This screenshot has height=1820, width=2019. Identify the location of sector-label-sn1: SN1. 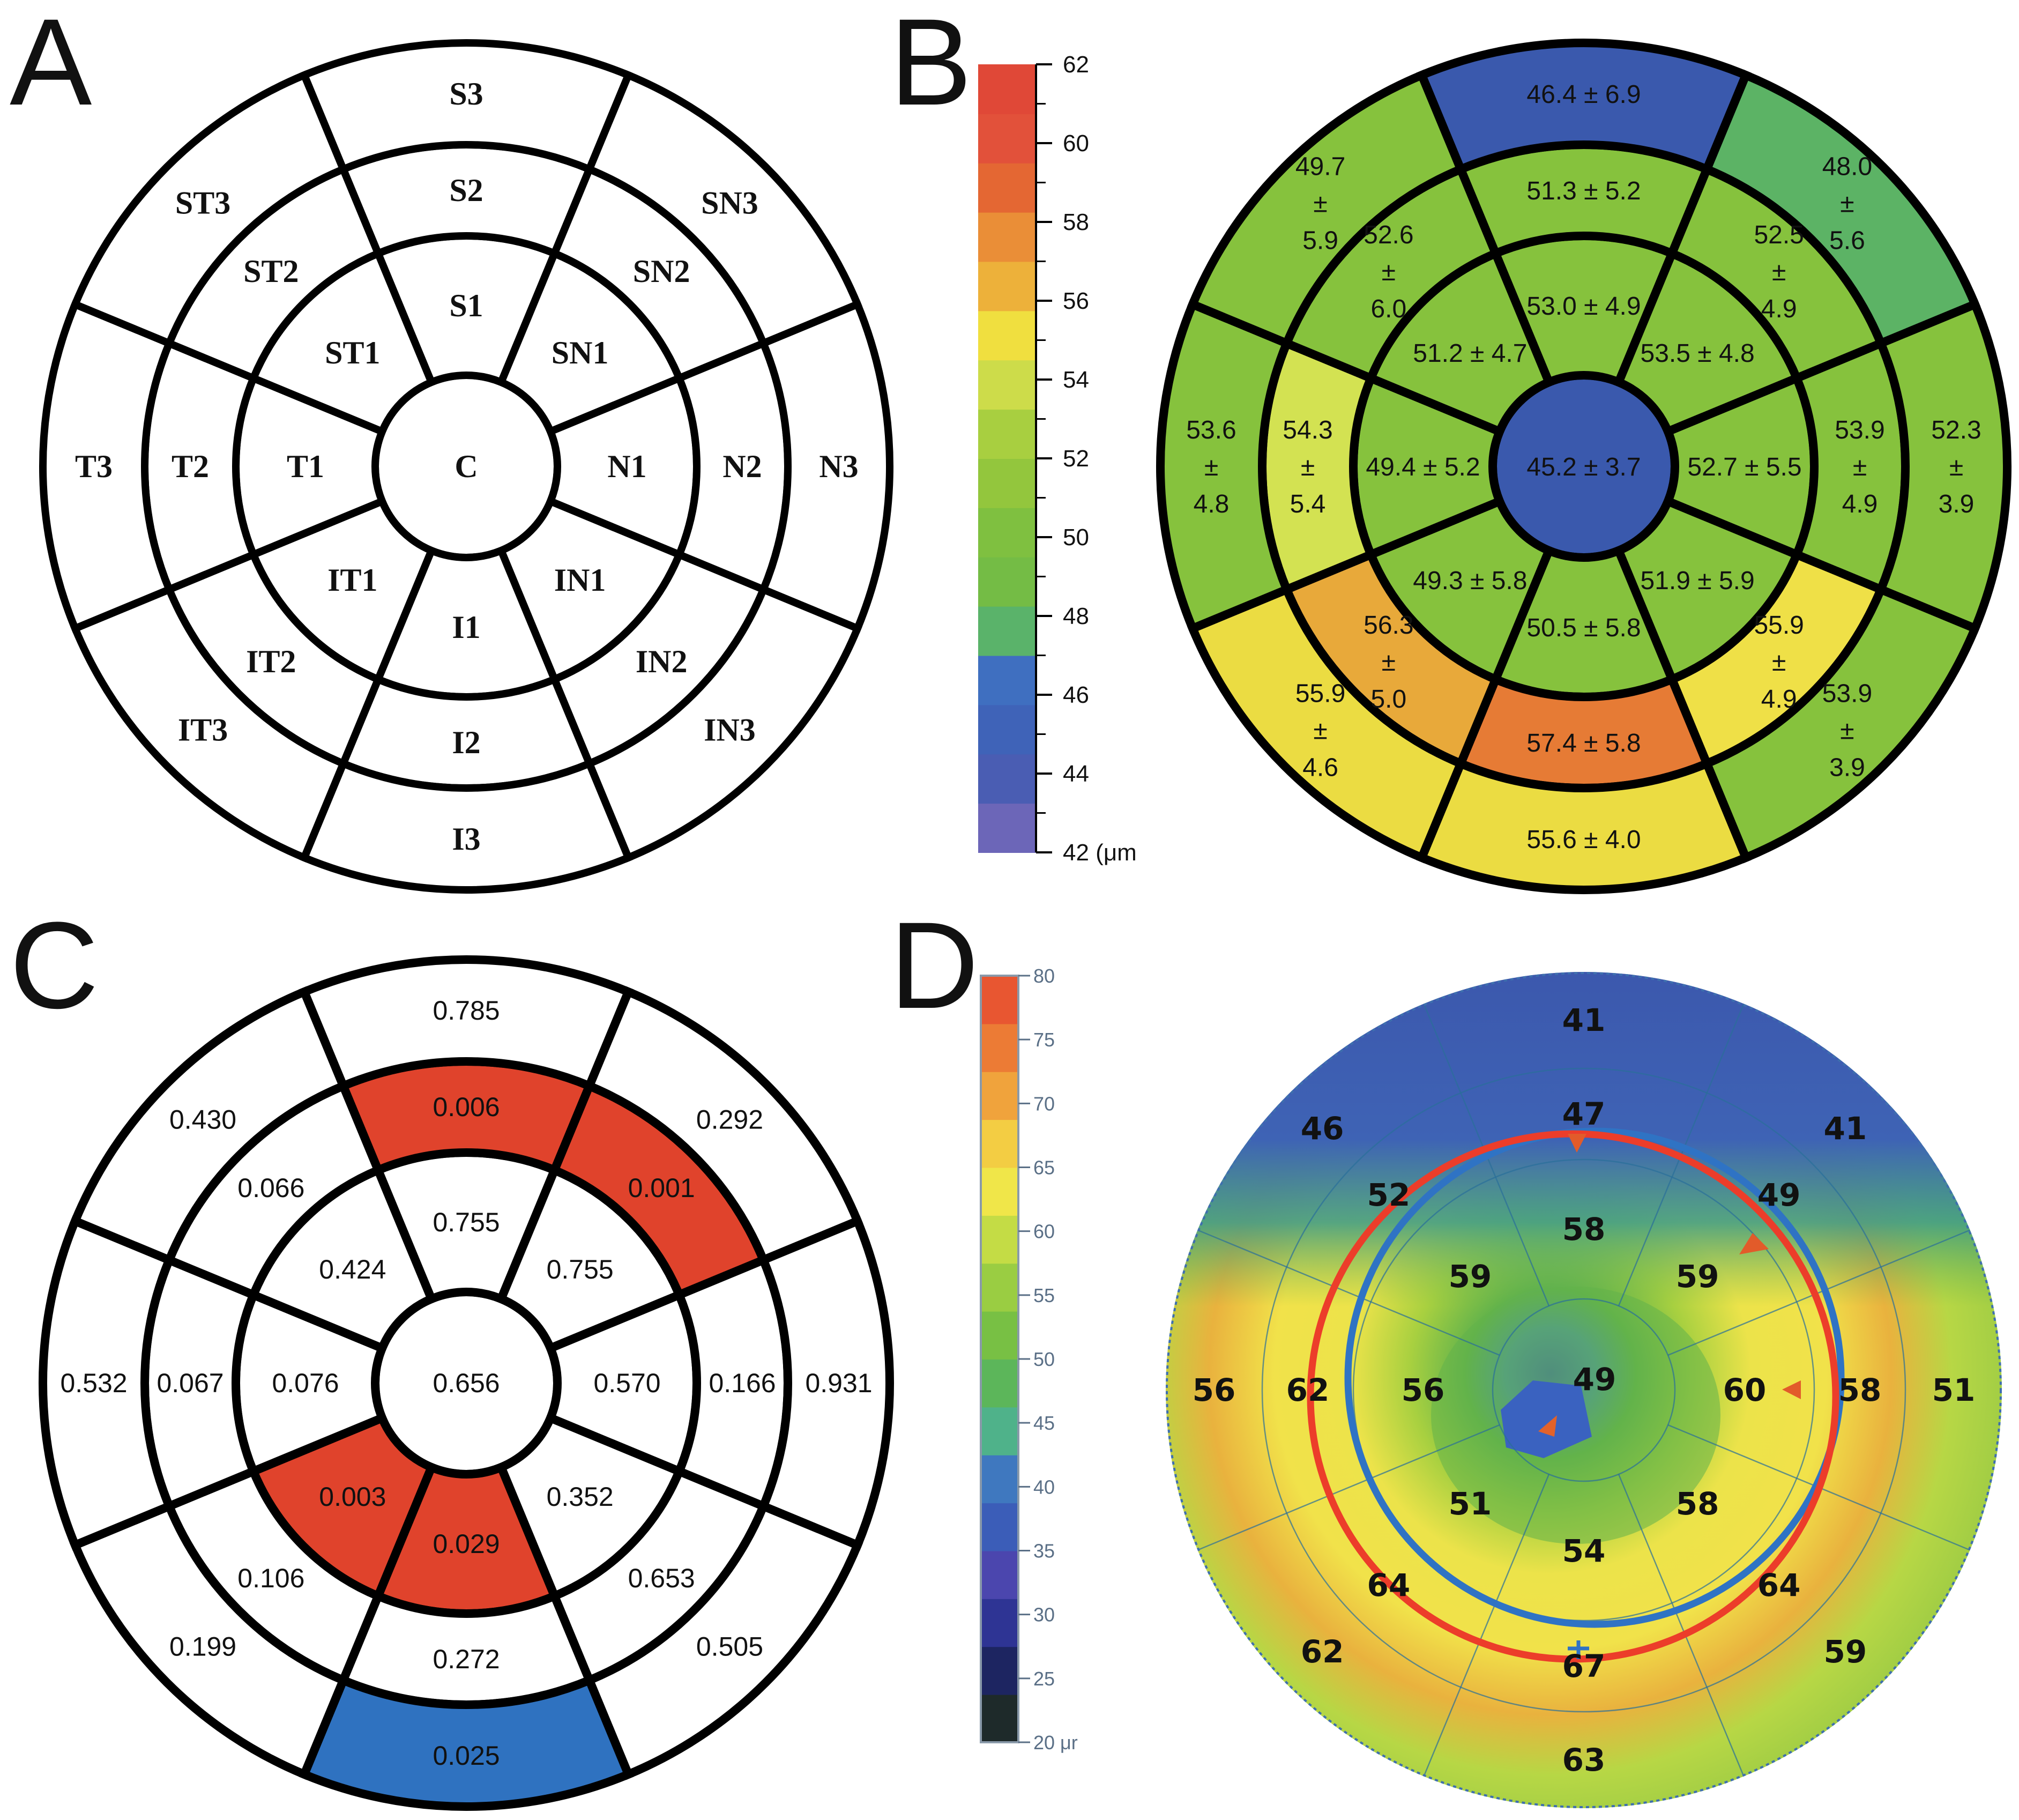
(580, 352).